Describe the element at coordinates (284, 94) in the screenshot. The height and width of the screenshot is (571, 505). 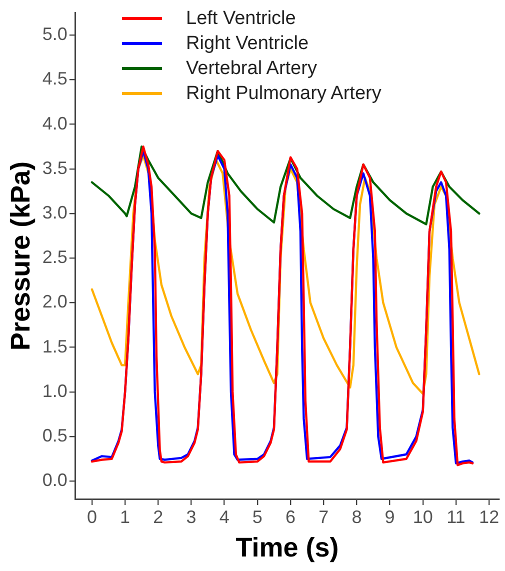
I see `legend-label: Right Pulmonary Artery` at that location.